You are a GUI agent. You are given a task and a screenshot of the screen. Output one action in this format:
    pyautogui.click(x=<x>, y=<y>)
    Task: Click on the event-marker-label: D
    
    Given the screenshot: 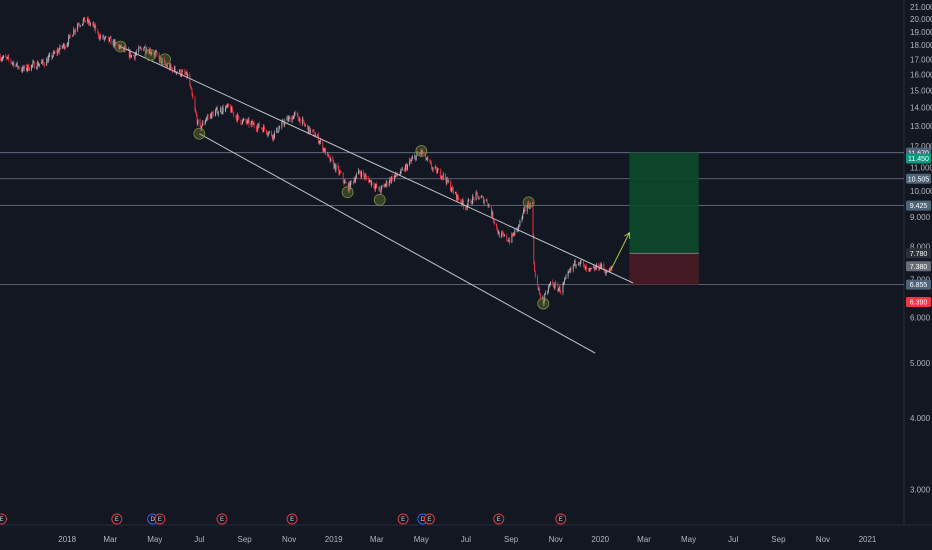 What is the action you would take?
    pyautogui.click(x=152, y=520)
    